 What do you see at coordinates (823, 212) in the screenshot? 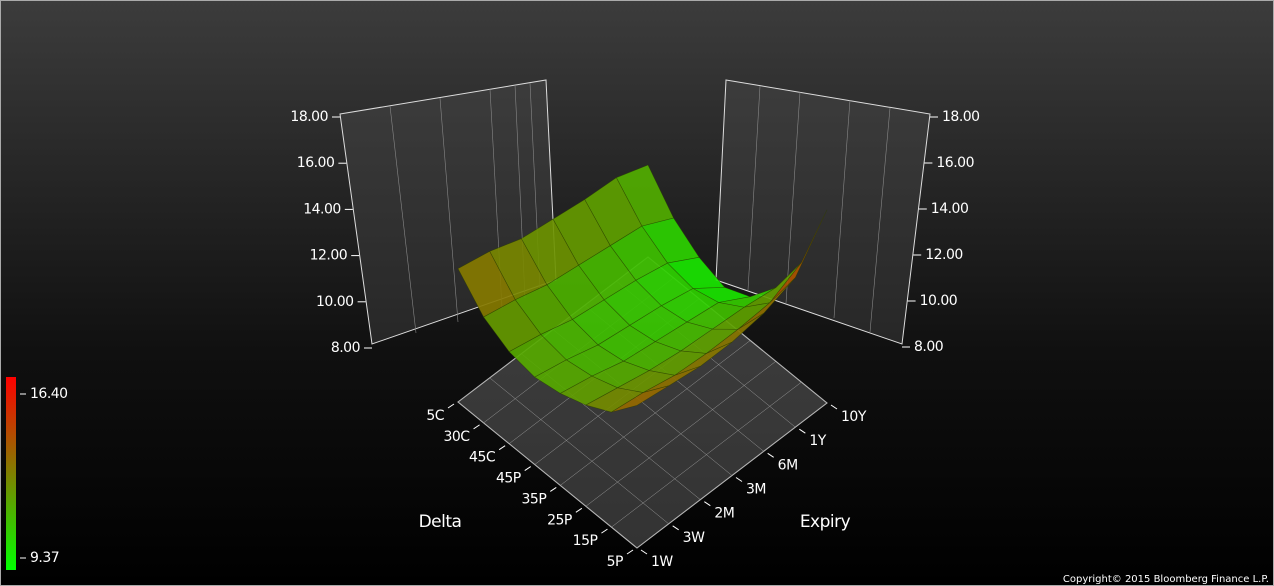
I see `right-wall` at bounding box center [823, 212].